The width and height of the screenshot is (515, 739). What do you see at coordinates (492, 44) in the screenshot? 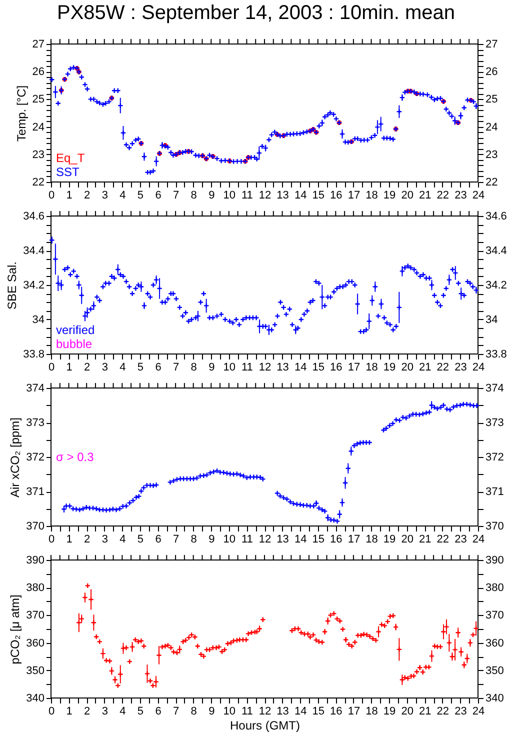
I see `y2-tick-label: 27` at bounding box center [492, 44].